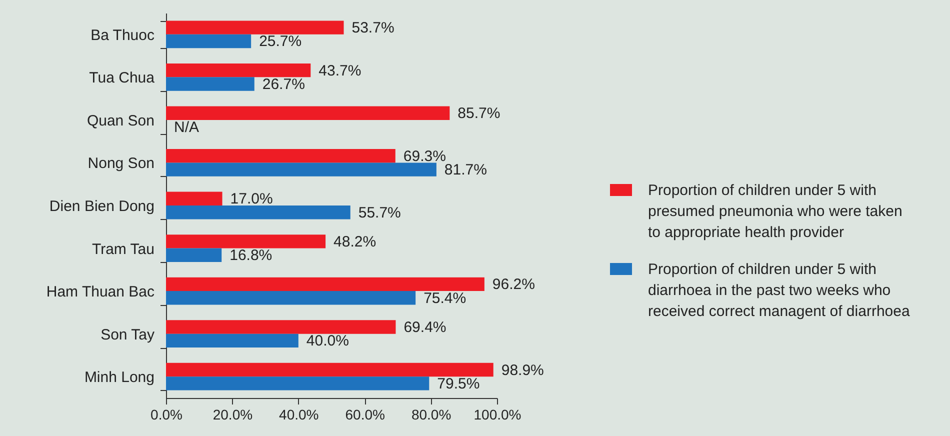 The image size is (950, 436). Describe the element at coordinates (340, 71) in the screenshot. I see `data-label: 43.7%` at that location.